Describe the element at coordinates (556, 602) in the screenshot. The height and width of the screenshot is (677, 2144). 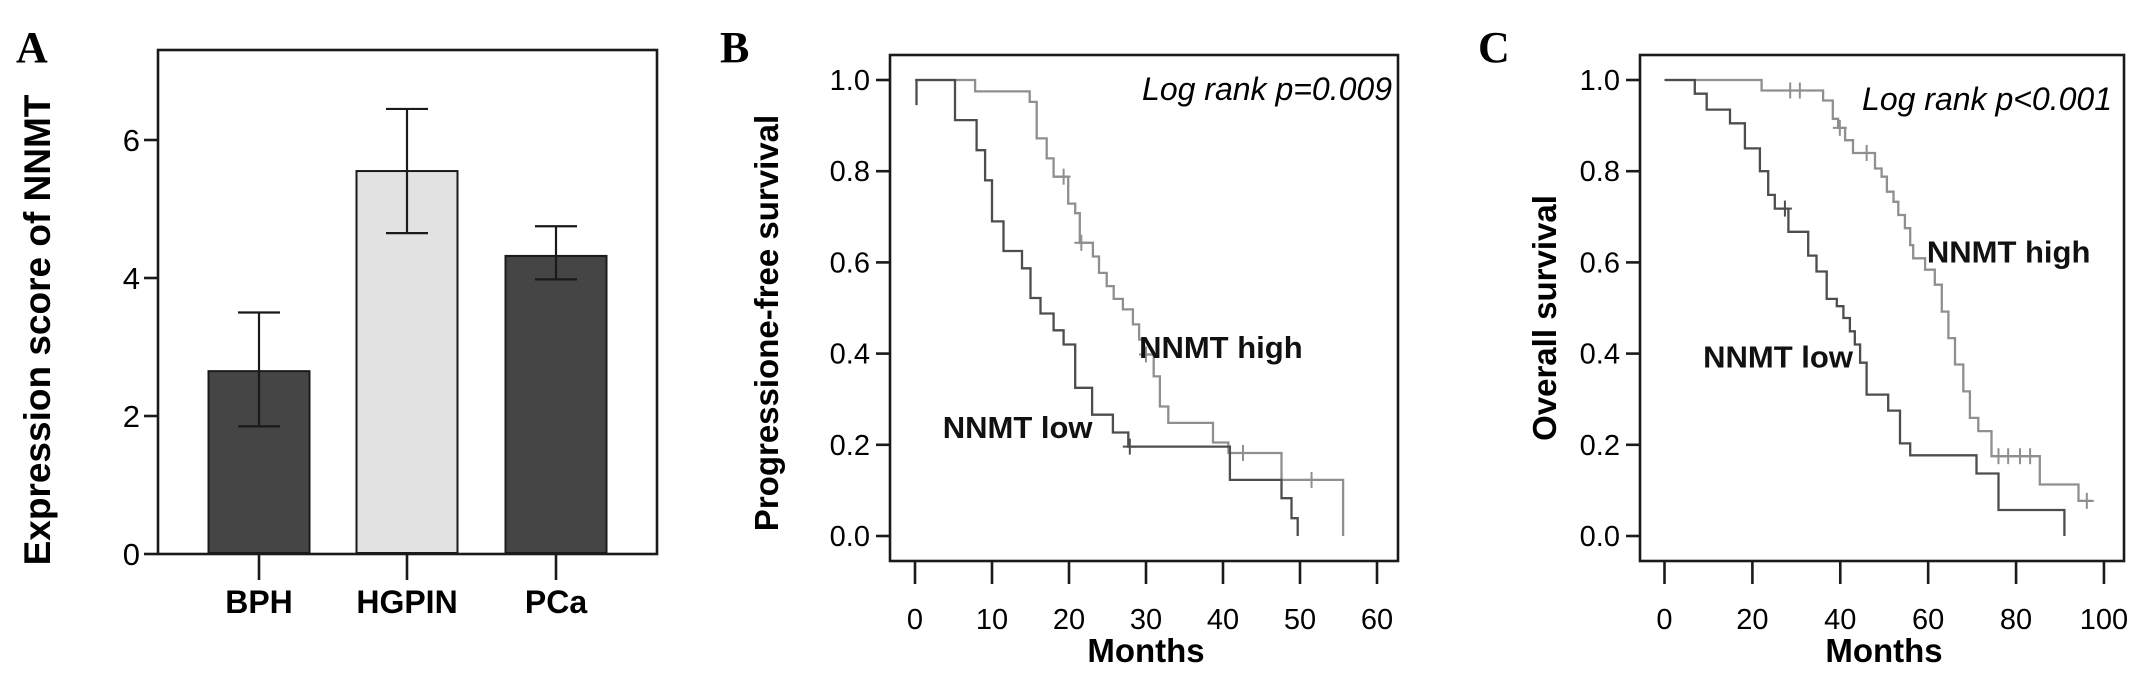
I see `x-category-label: PCa` at that location.